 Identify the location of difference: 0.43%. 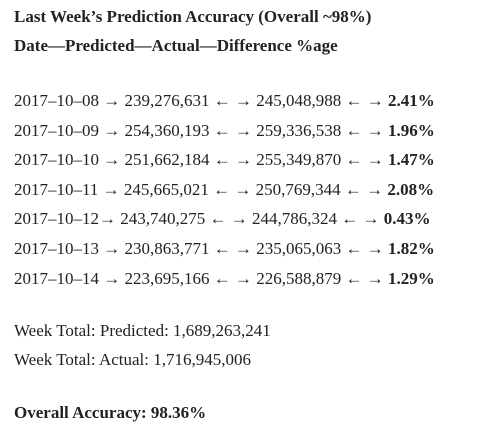
(407, 219).